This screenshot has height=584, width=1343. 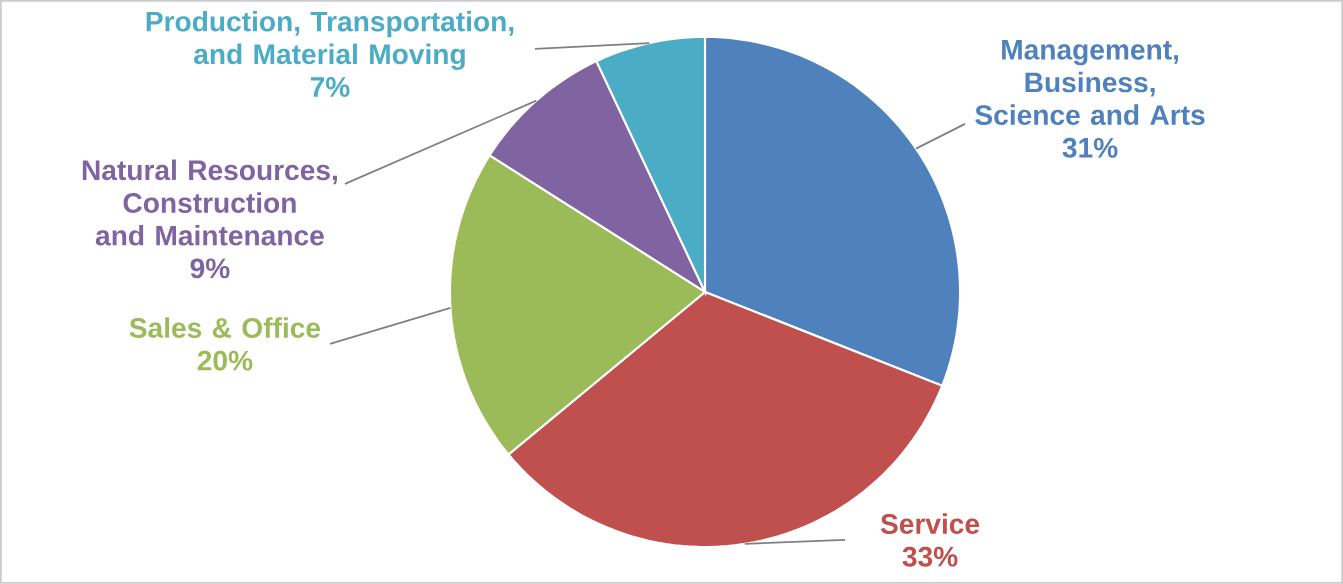 I want to click on slice-label: Service, so click(x=930, y=524).